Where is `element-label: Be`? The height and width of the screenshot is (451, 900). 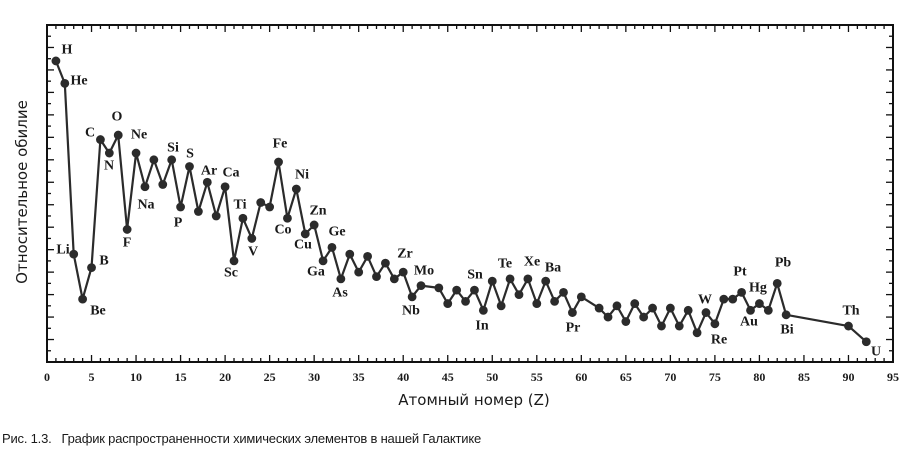
element-label: Be is located at coordinates (98, 311).